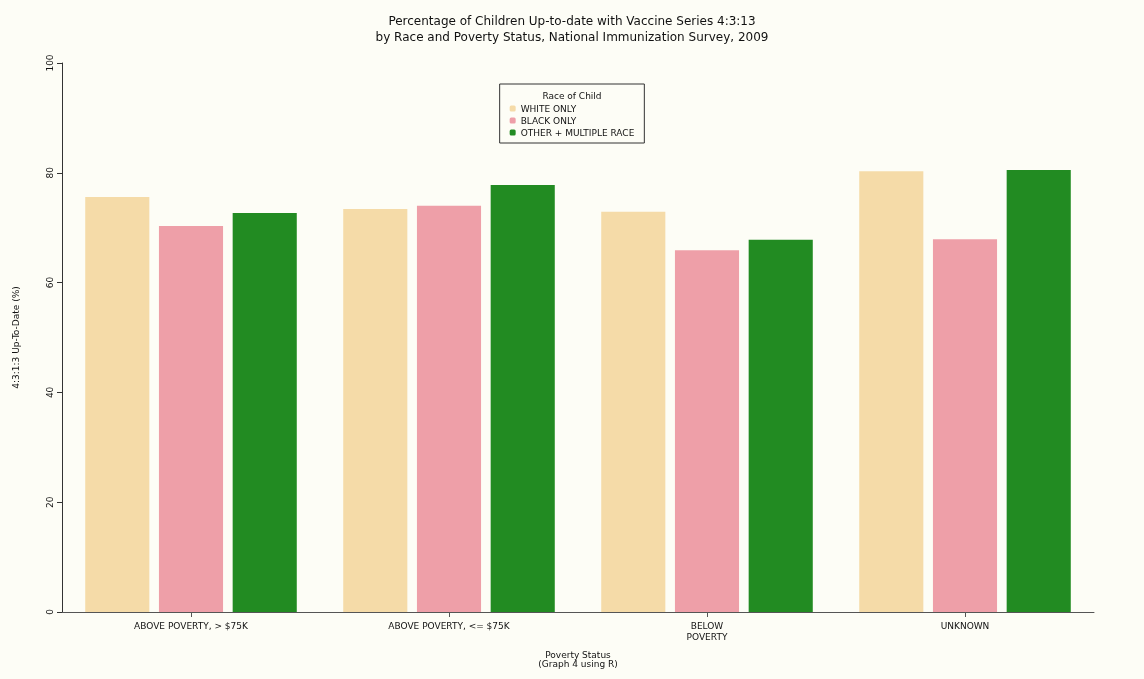 The height and width of the screenshot is (679, 1144). I want to click on y-axis-title: 4:3:1:3 Up-To-Date (%), so click(15, 337).